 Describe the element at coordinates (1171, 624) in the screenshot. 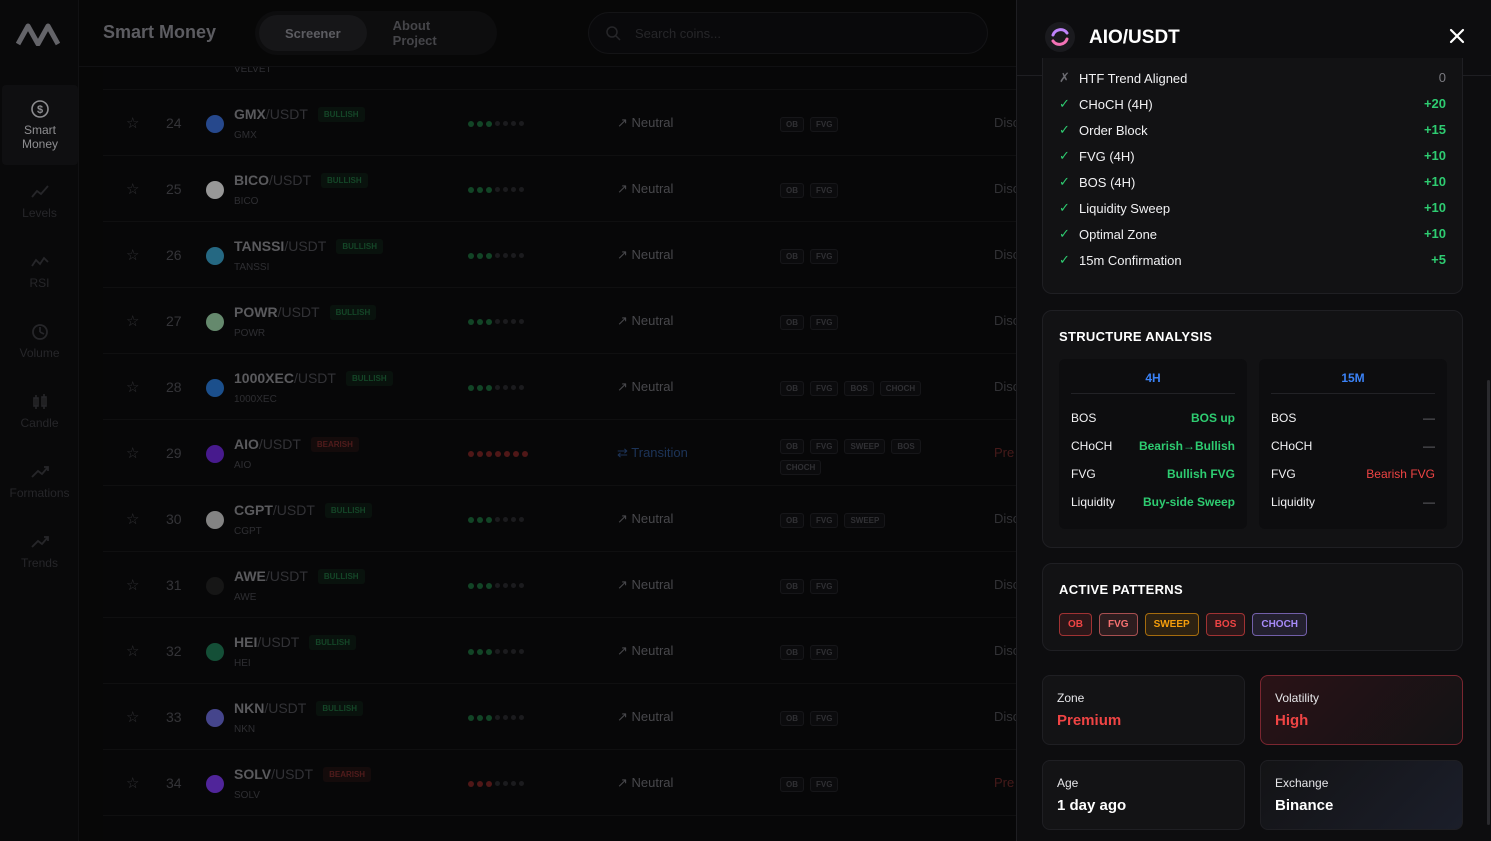

I see `pattern-tag-sweep: SWEEP` at that location.